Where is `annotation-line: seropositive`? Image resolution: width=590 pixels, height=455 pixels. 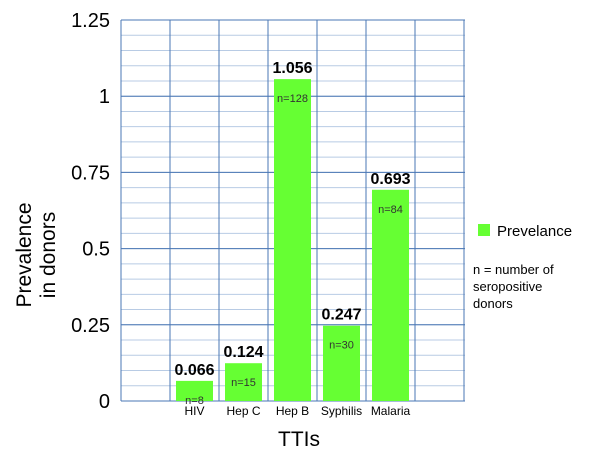
annotation-line: seropositive is located at coordinates (507, 286).